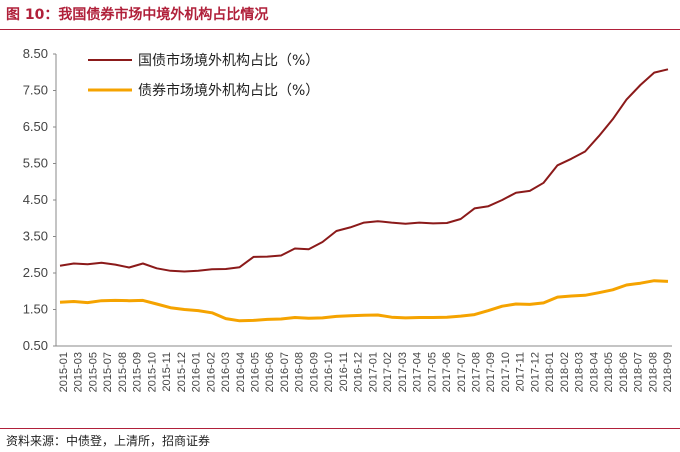  I want to click on x-tick-label: 2017-05, so click(432, 372).